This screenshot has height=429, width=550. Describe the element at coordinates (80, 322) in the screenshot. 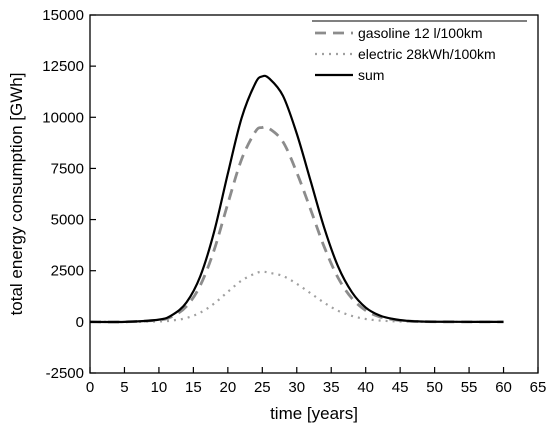

I see `y-tick-label: 0` at that location.